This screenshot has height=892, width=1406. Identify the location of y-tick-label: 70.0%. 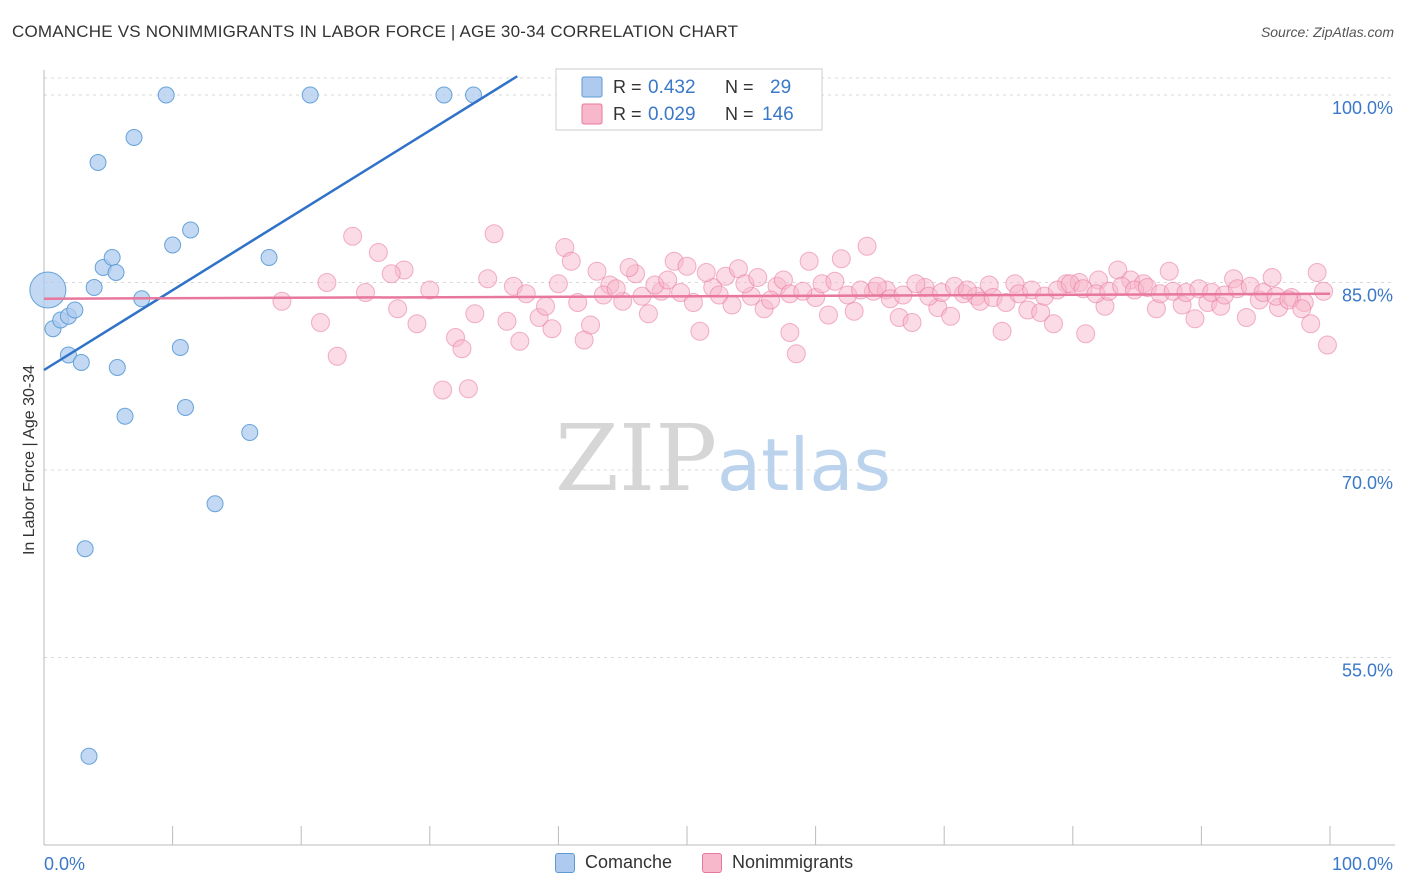
(1367, 483).